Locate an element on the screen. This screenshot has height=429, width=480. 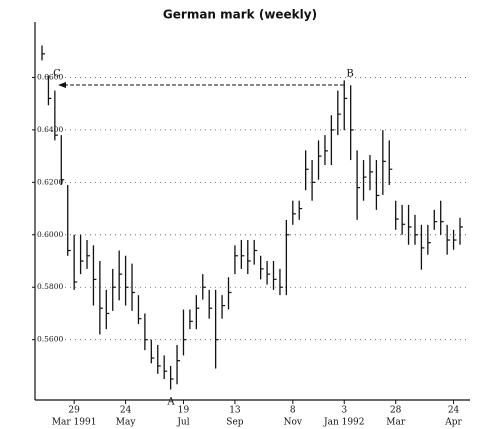
x-tick-label: 8 is located at coordinates (293, 411).